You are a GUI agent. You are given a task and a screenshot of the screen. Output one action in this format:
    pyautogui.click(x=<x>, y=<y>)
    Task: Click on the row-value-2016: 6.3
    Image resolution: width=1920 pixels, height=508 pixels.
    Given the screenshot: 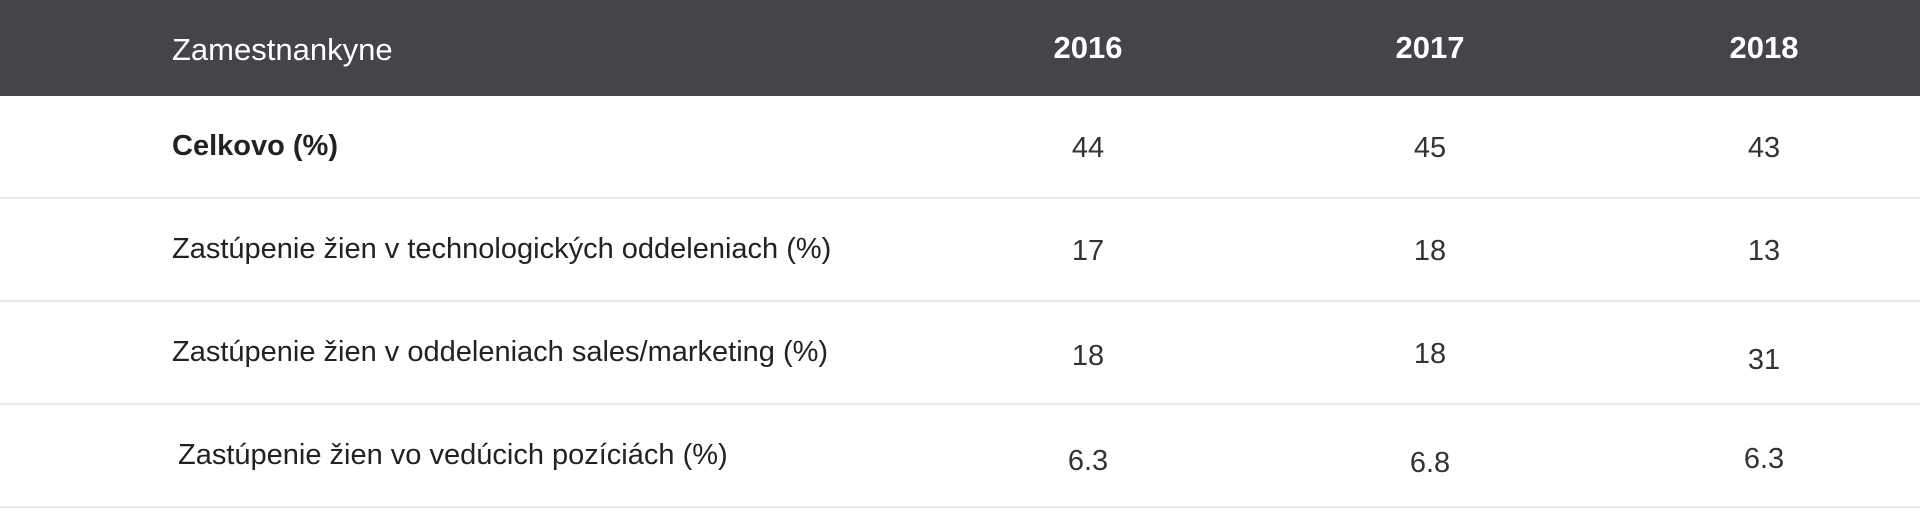 What is the action you would take?
    pyautogui.click(x=1088, y=461)
    